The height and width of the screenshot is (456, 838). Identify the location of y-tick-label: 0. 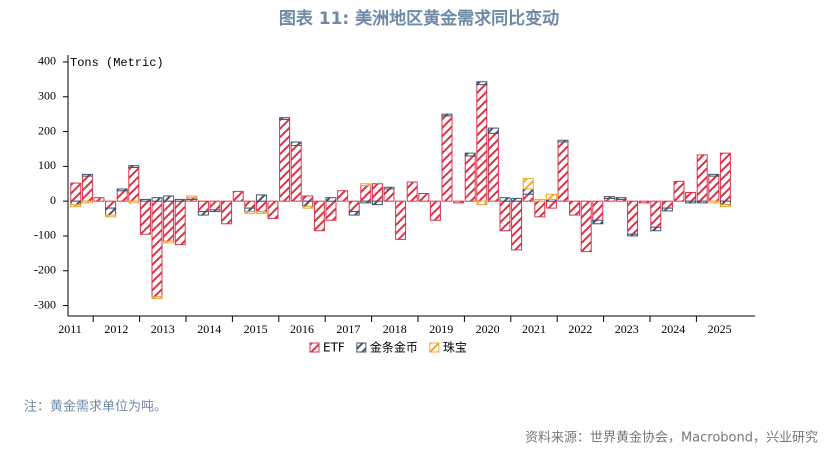
(53, 200).